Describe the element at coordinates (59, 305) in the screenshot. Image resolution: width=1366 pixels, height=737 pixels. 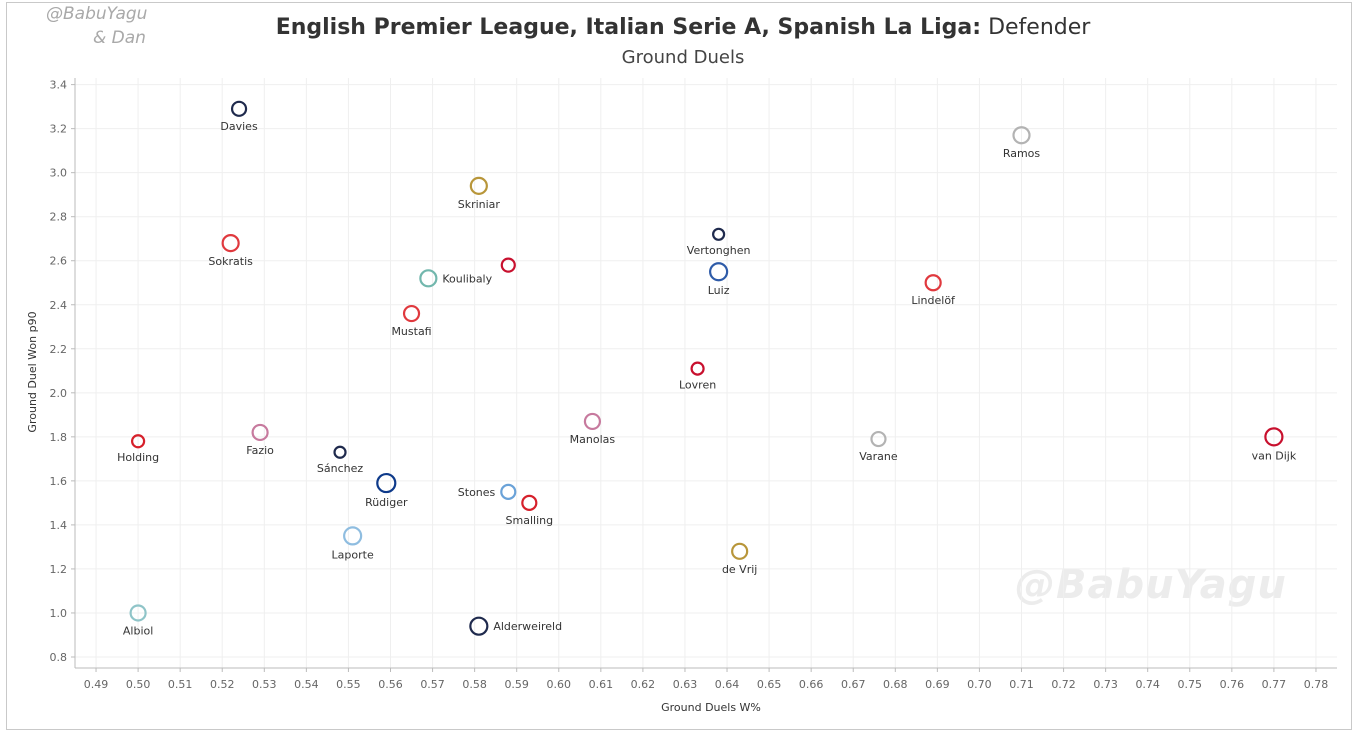
I see `y-tick-label: 2.4` at that location.